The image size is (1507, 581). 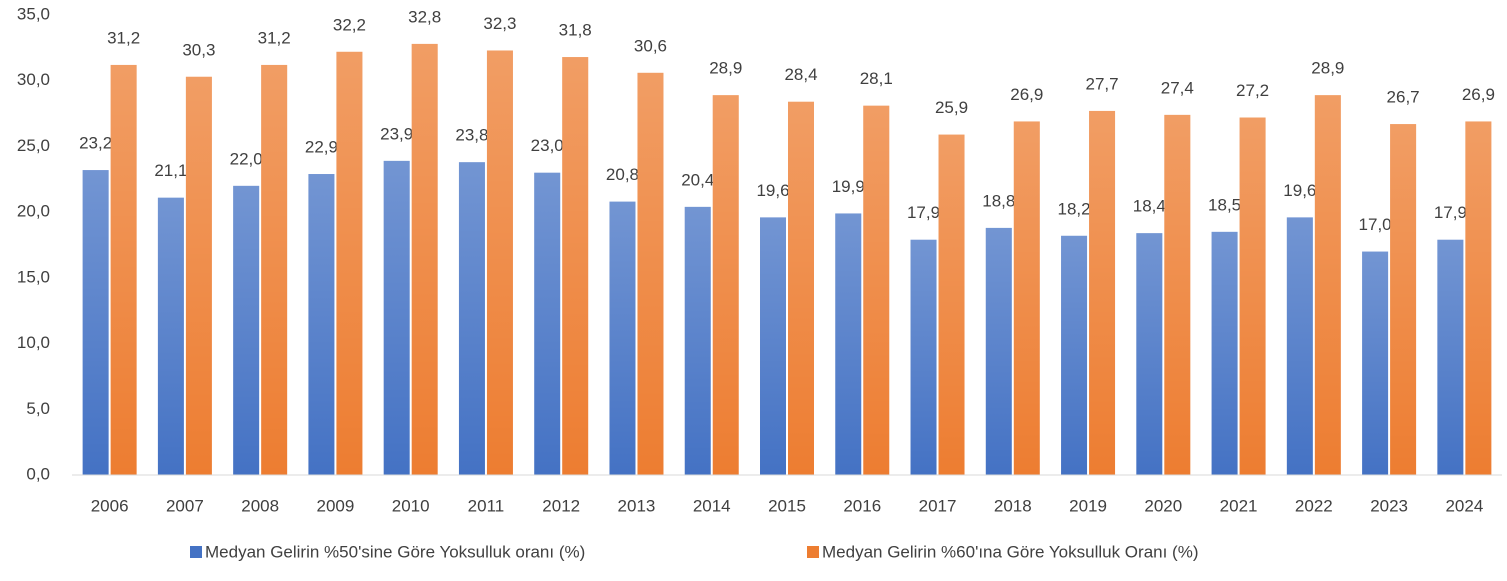 I want to click on data-label: 23,8, so click(x=471, y=135).